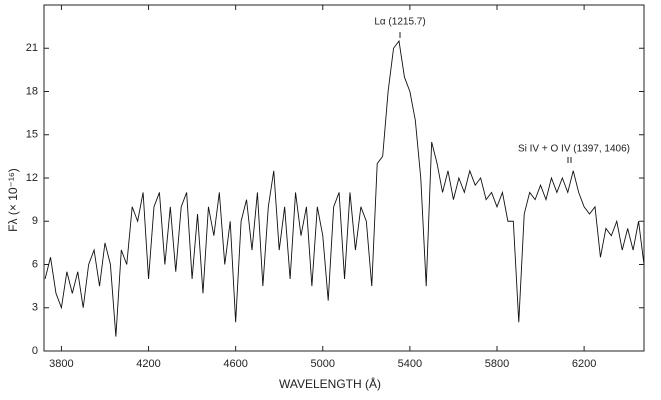  Describe the element at coordinates (235, 364) in the screenshot. I see `x-tick-label: 4600` at that location.